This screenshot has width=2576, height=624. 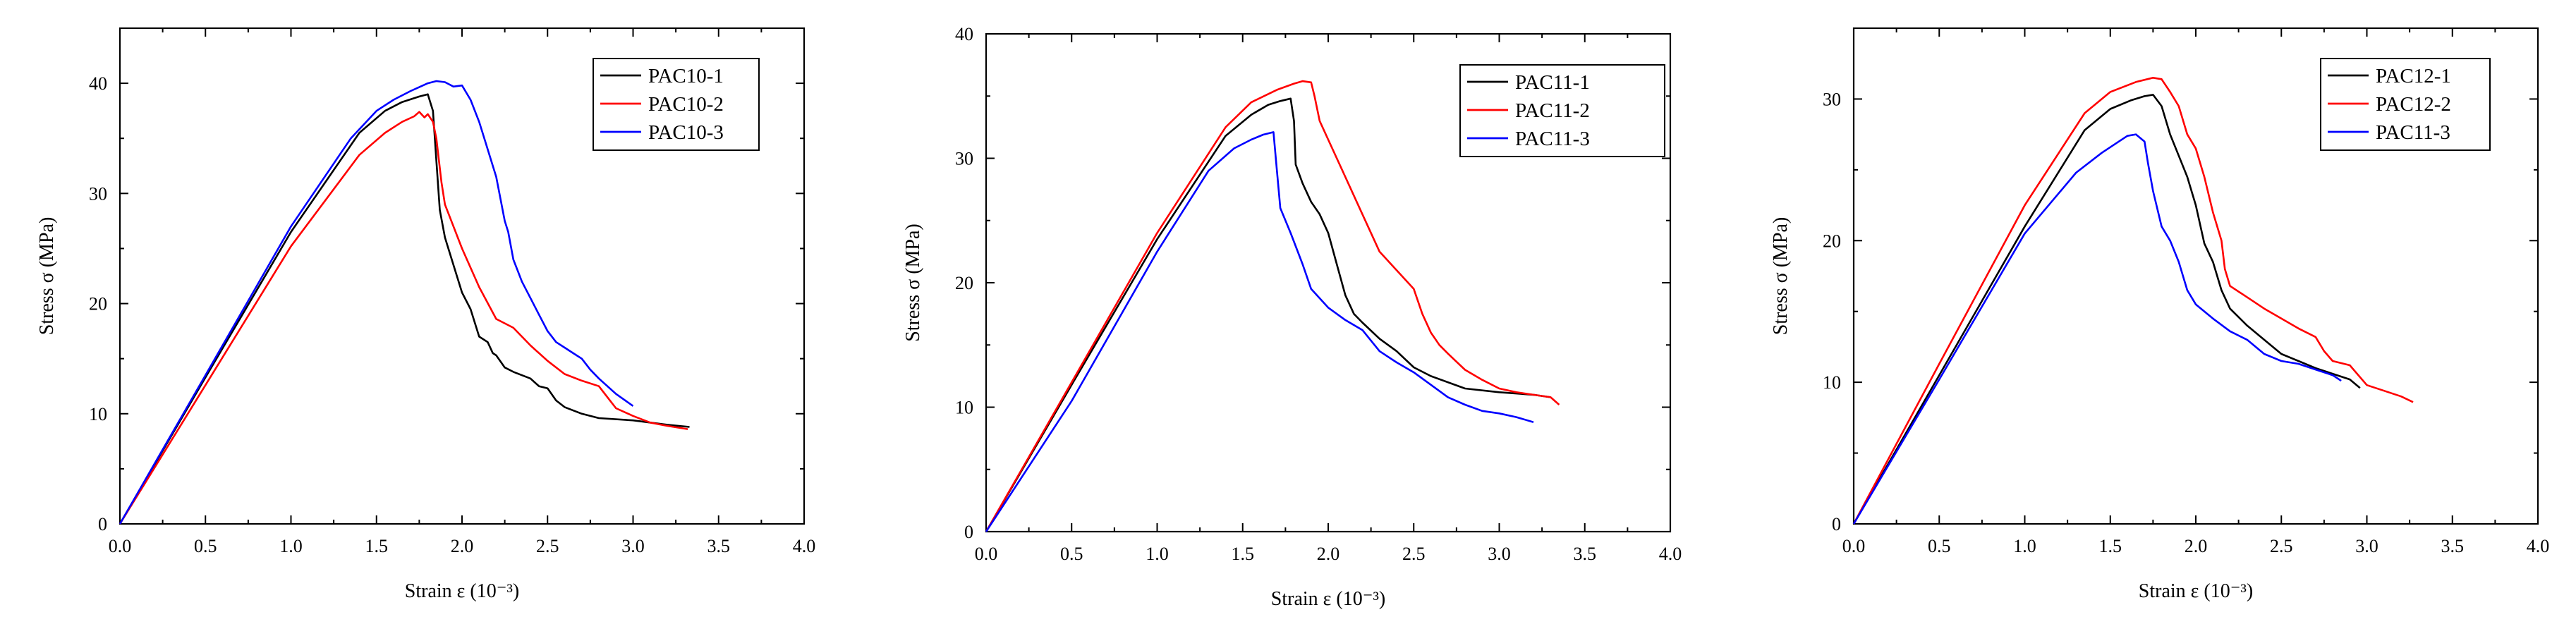 What do you see at coordinates (1552, 110) in the screenshot?
I see `legend-label: PAC11-2` at bounding box center [1552, 110].